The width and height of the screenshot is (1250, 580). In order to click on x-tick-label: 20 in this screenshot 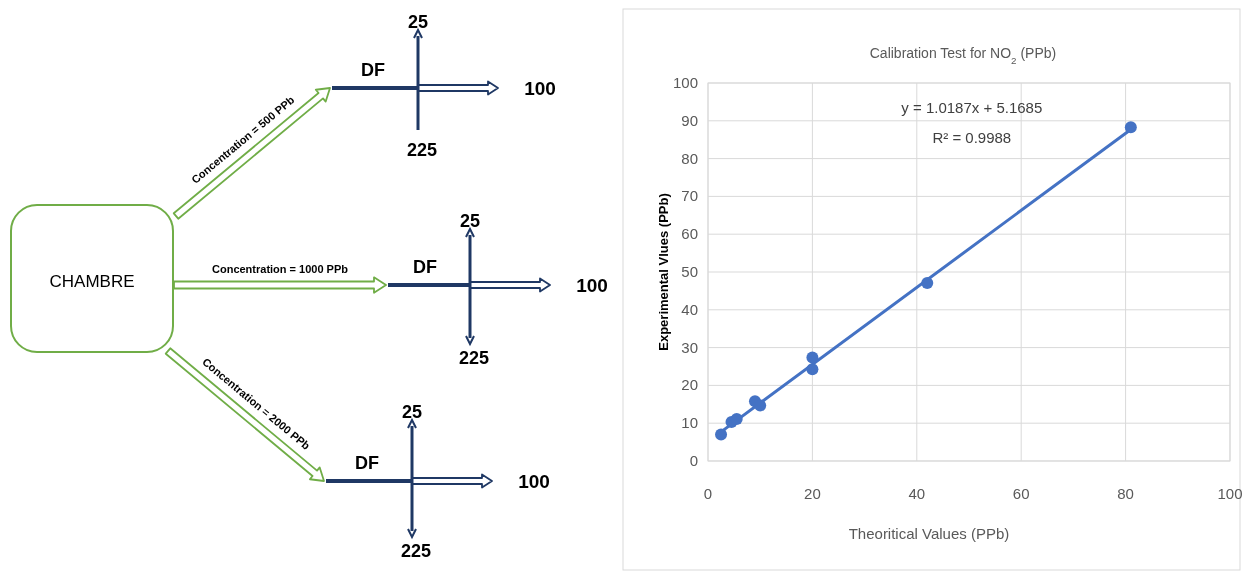, I will do `click(812, 493)`.